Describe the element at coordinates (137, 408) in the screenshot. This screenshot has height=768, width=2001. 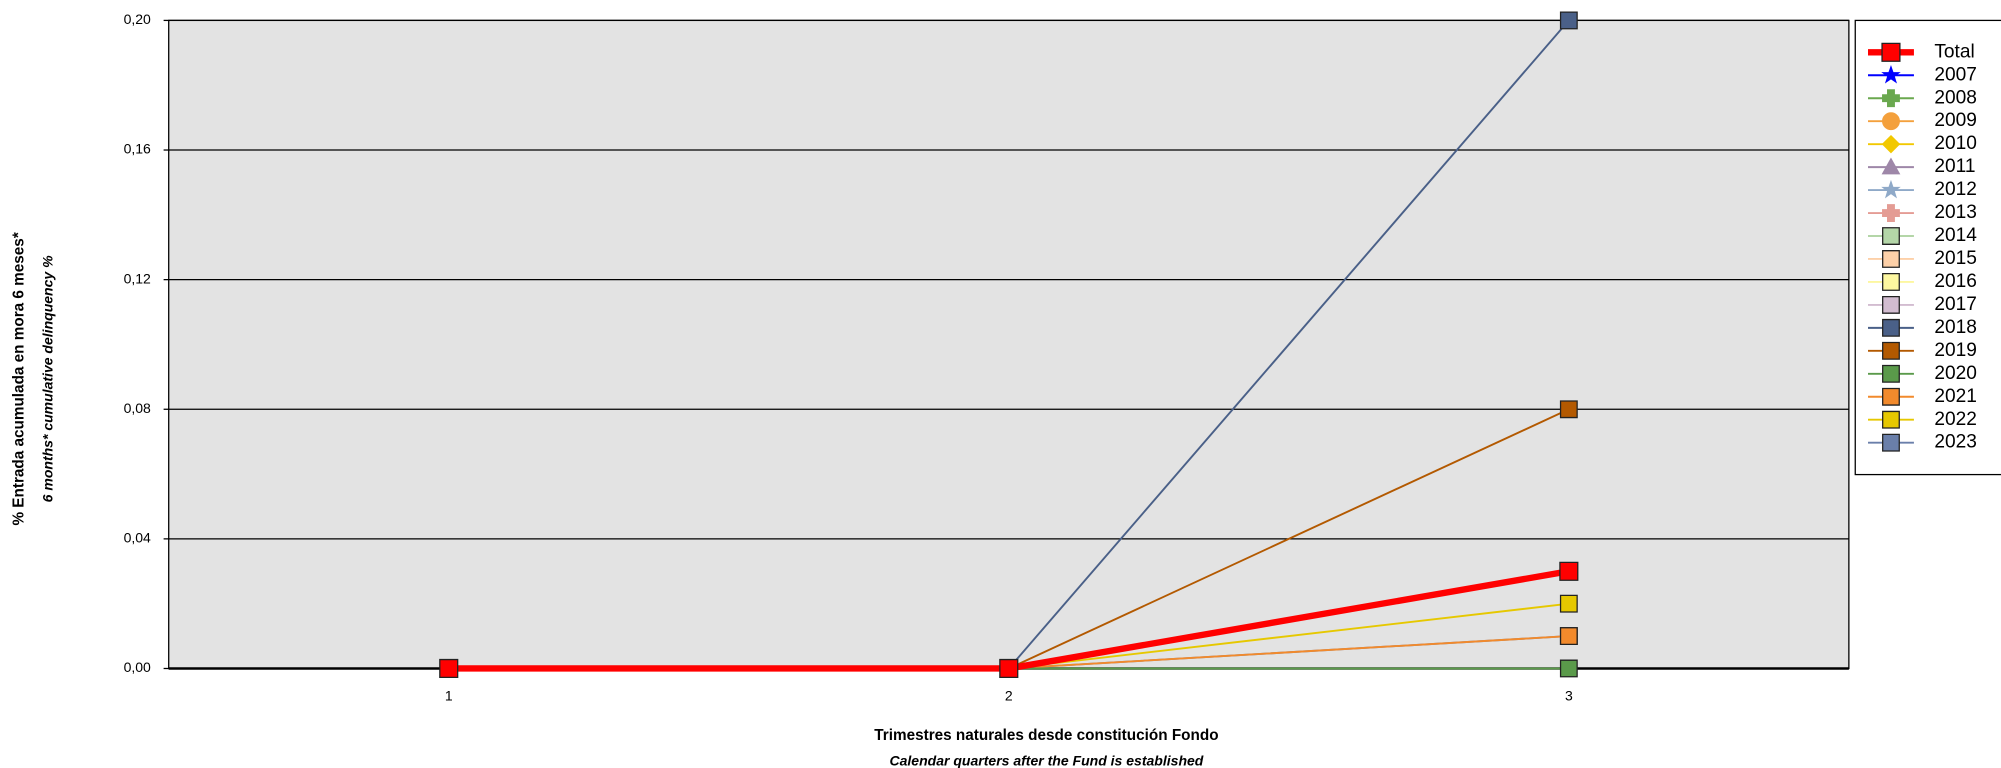
I see `y-tick-label: 0,08` at that location.